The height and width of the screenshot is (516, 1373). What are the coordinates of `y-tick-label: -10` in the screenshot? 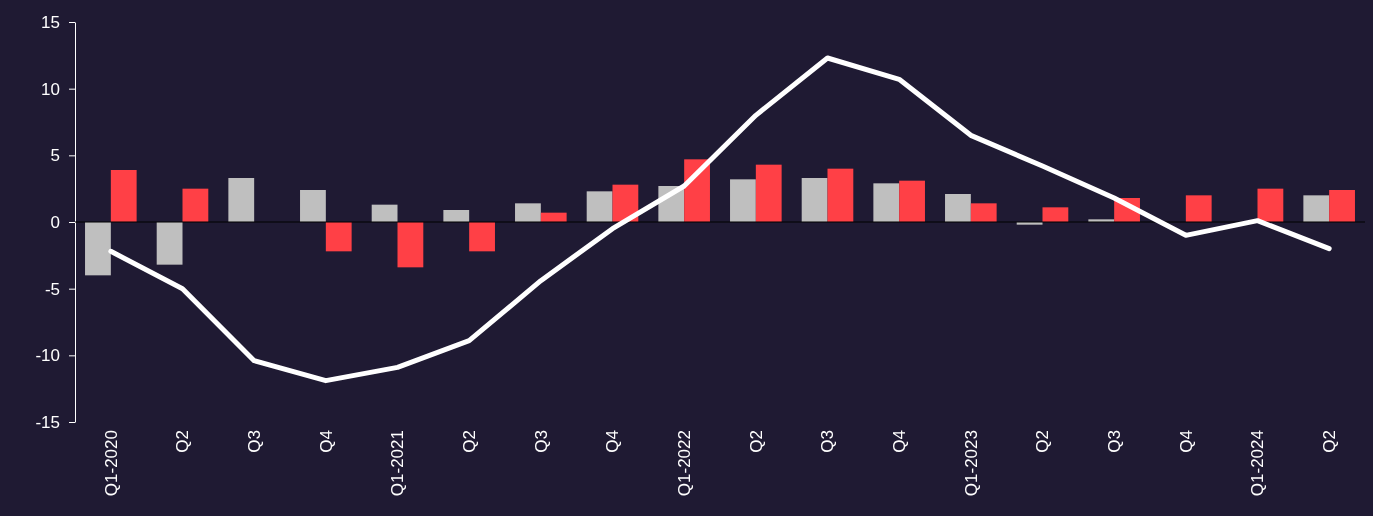 It's located at (47, 356).